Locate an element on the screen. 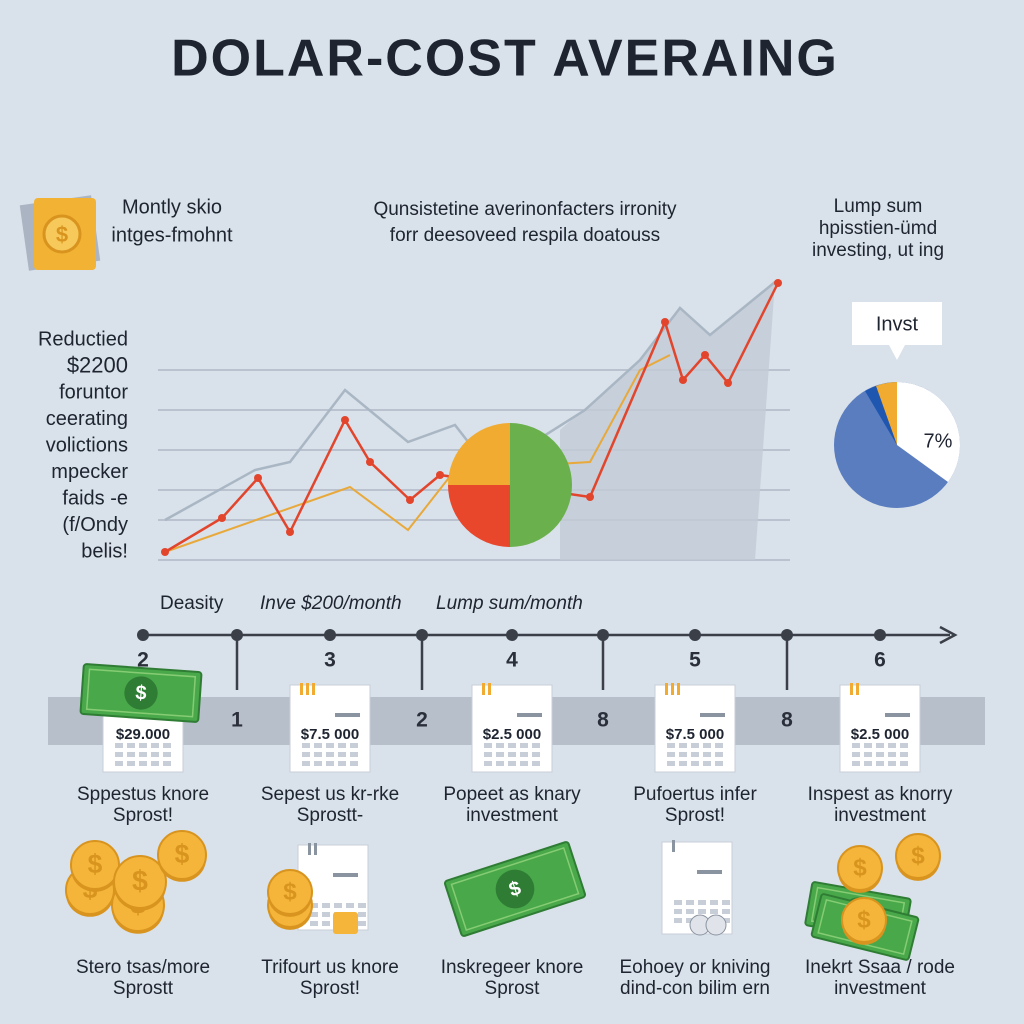  side-note: ceerating is located at coordinates (87, 419).